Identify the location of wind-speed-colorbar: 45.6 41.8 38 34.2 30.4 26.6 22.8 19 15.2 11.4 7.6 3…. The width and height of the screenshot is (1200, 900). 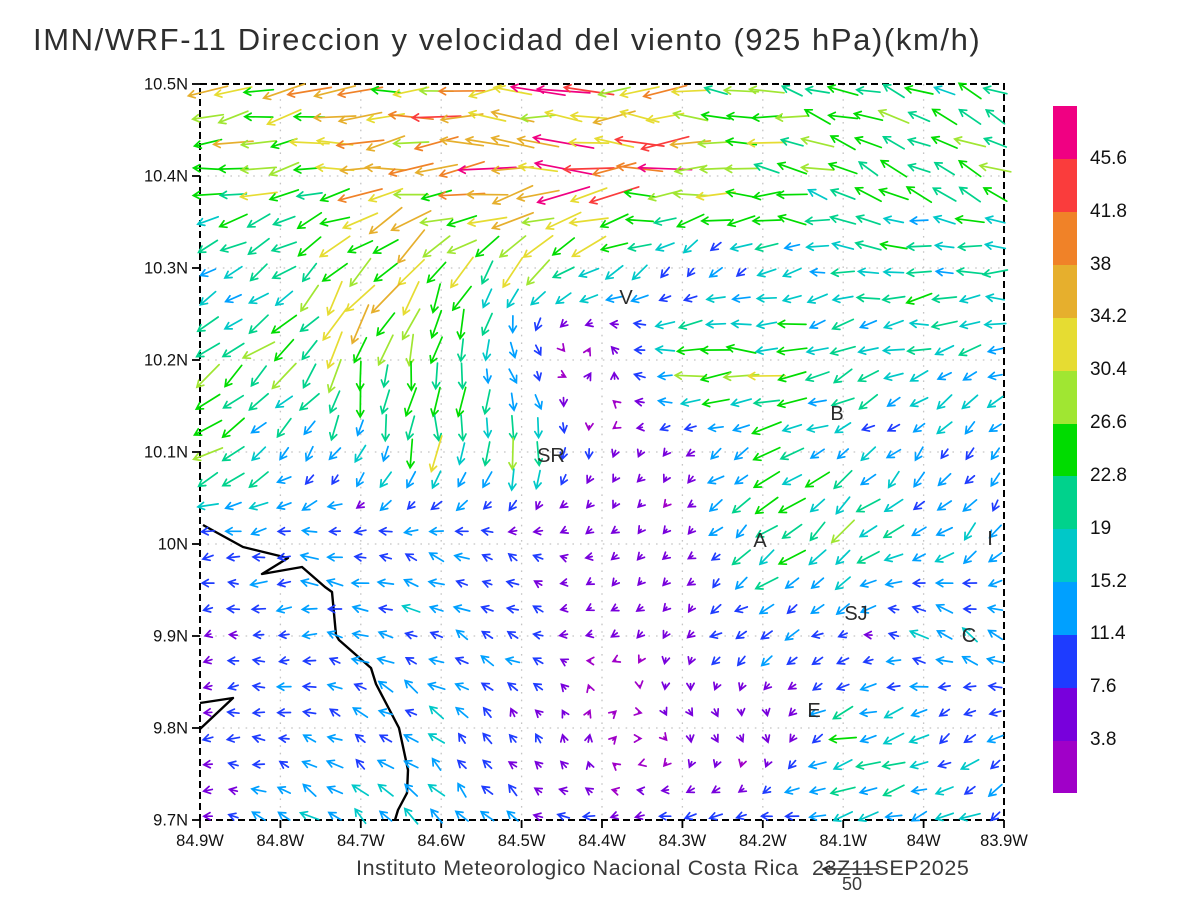
(1090, 450).